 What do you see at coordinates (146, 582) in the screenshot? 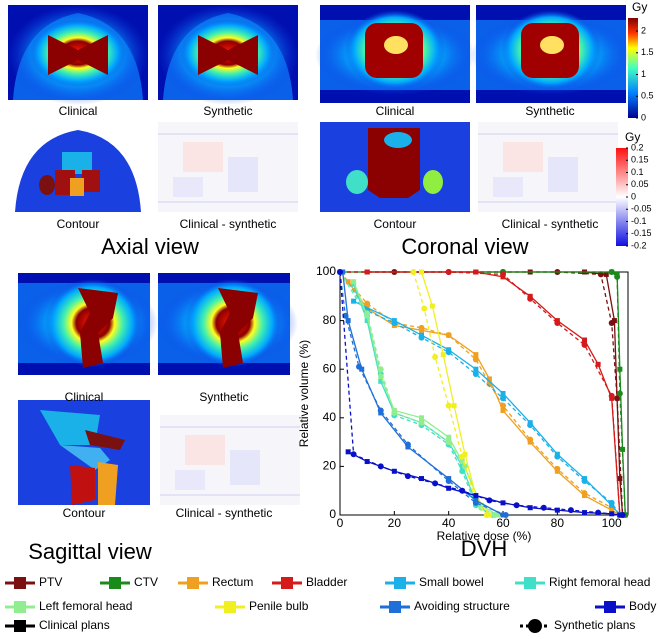
I see `legend-label: CTV` at bounding box center [146, 582].